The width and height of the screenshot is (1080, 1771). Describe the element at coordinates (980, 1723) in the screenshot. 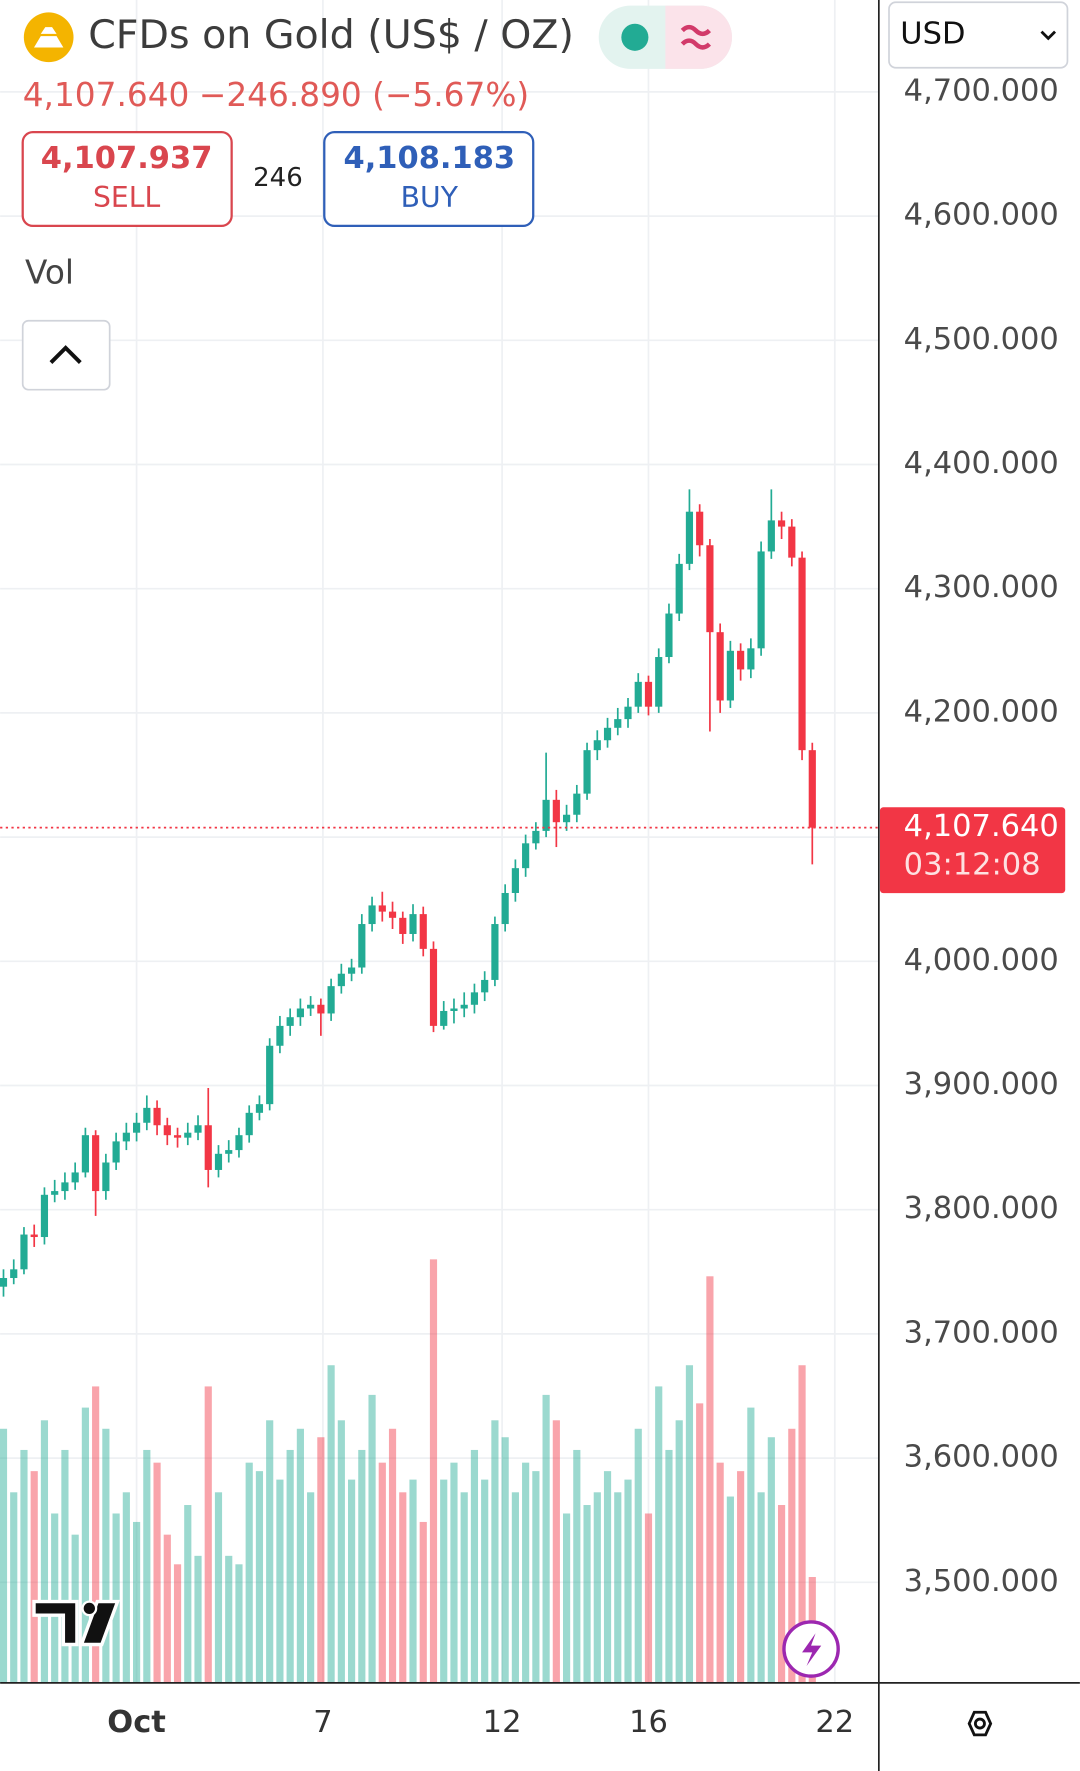

I see `settings-icon` at that location.